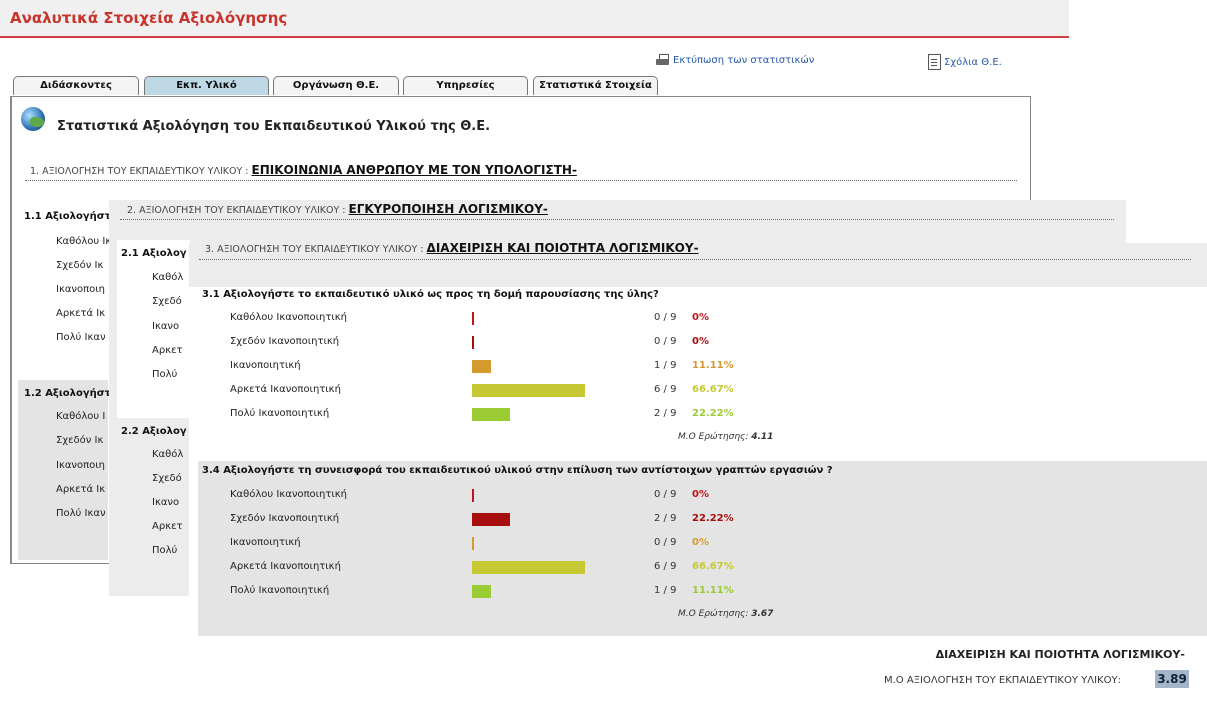 Image resolution: width=1207 pixels, height=725 pixels. What do you see at coordinates (934, 62) in the screenshot?
I see `document-icon` at bounding box center [934, 62].